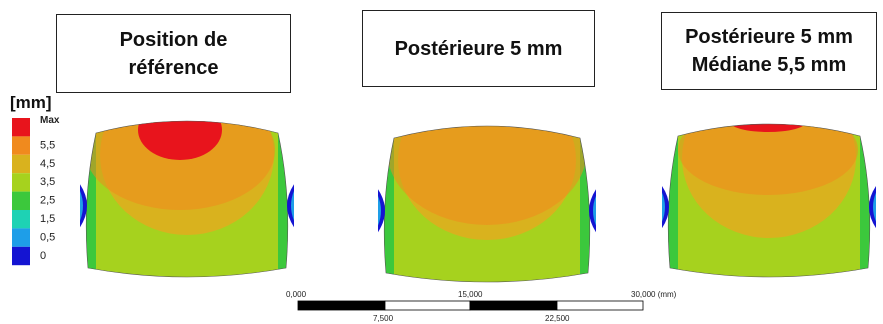 The width and height of the screenshot is (883, 324). Describe the element at coordinates (769, 65) in the screenshot. I see `panel-title: Médiane 5,5 mm` at that location.